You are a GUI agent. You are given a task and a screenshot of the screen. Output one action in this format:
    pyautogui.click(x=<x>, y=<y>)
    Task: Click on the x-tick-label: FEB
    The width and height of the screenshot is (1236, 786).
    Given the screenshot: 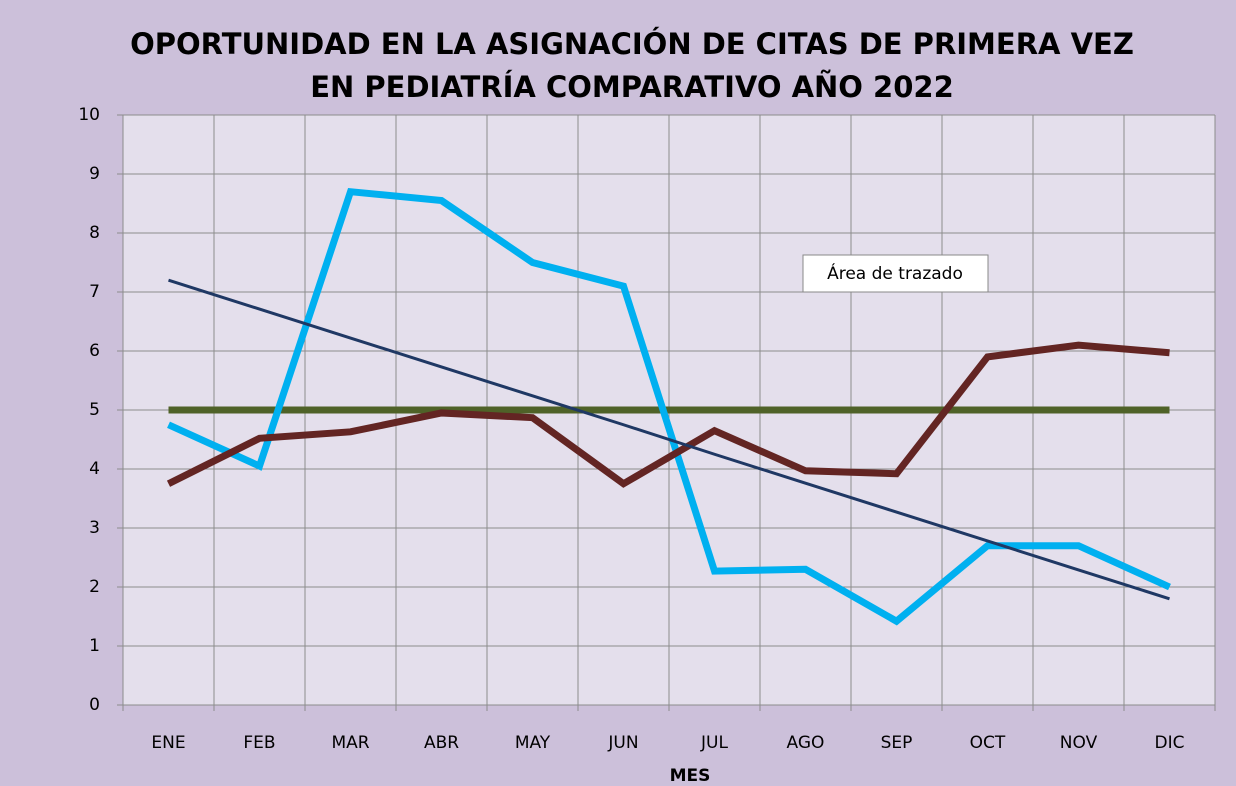 What is the action you would take?
    pyautogui.click(x=259, y=743)
    